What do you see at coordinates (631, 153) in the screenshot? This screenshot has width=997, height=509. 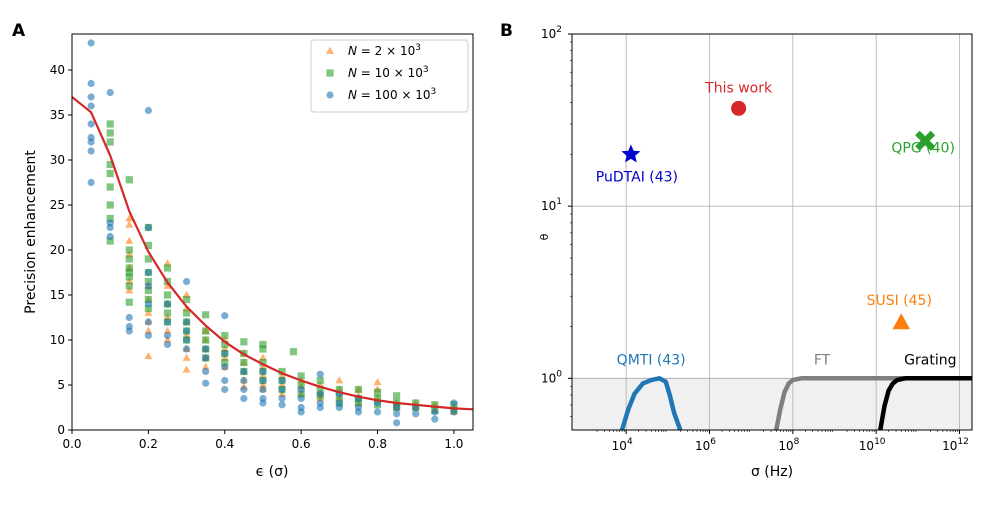 I see `point-pudtai` at bounding box center [631, 153].